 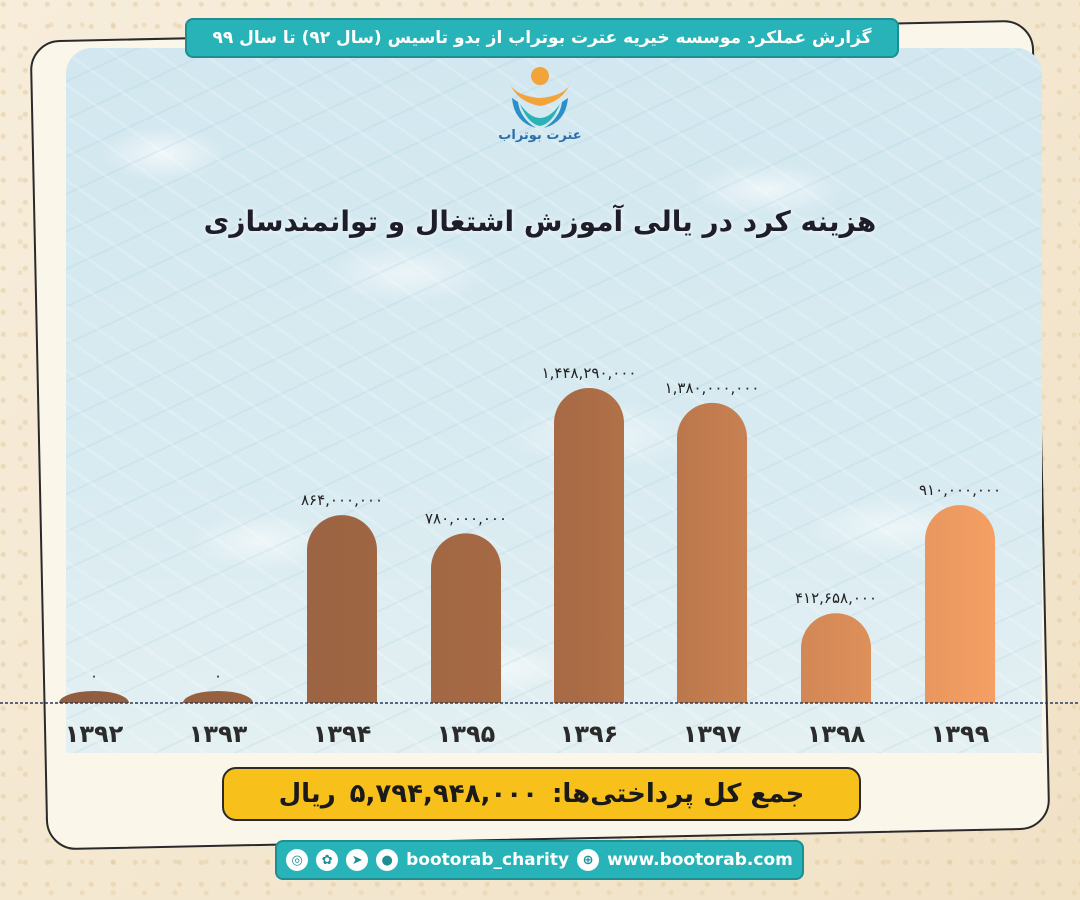 What do you see at coordinates (357, 860) in the screenshot?
I see `telegram-icon: ➤` at bounding box center [357, 860].